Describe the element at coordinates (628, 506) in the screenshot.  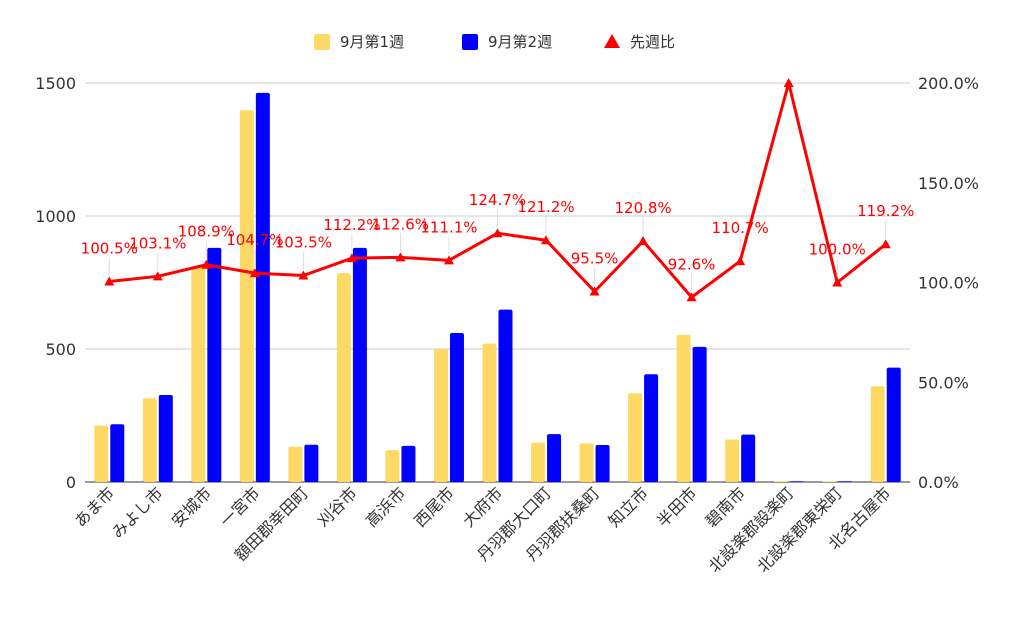
I see `x-tick-label: 知立市` at that location.